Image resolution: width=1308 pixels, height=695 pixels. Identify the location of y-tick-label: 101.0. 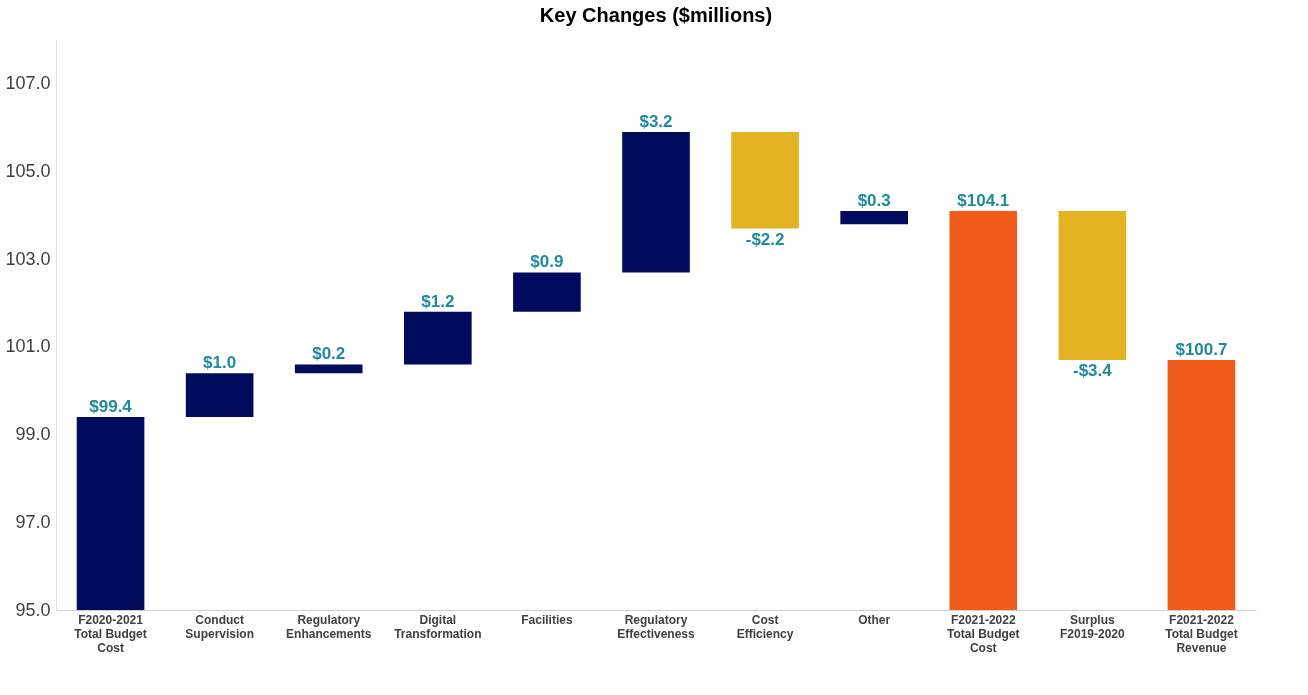
(28, 346).